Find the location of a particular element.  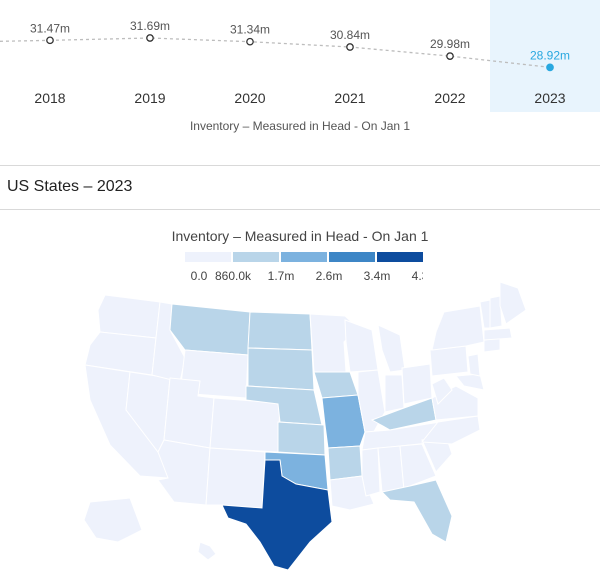

trend-value-label-2020: 31.34m is located at coordinates (250, 30).